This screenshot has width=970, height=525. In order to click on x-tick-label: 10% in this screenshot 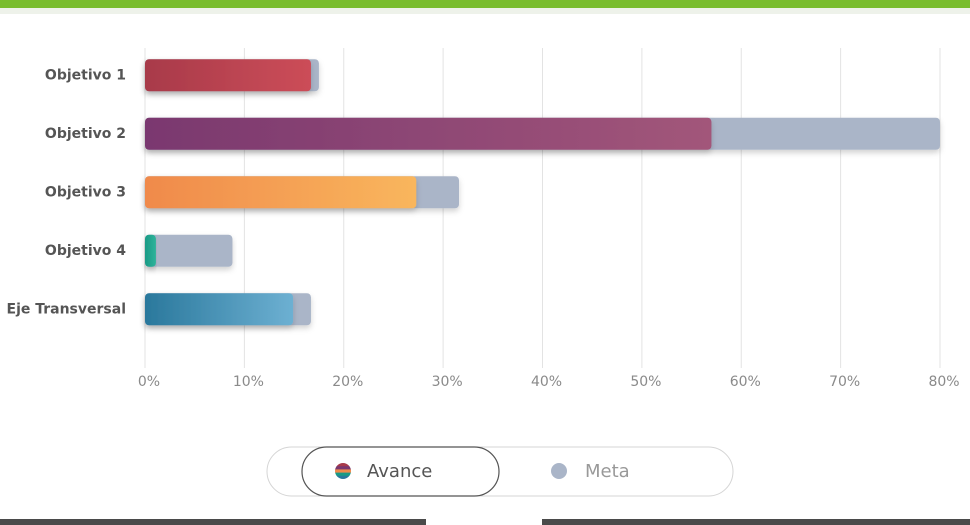, I will do `click(248, 382)`.